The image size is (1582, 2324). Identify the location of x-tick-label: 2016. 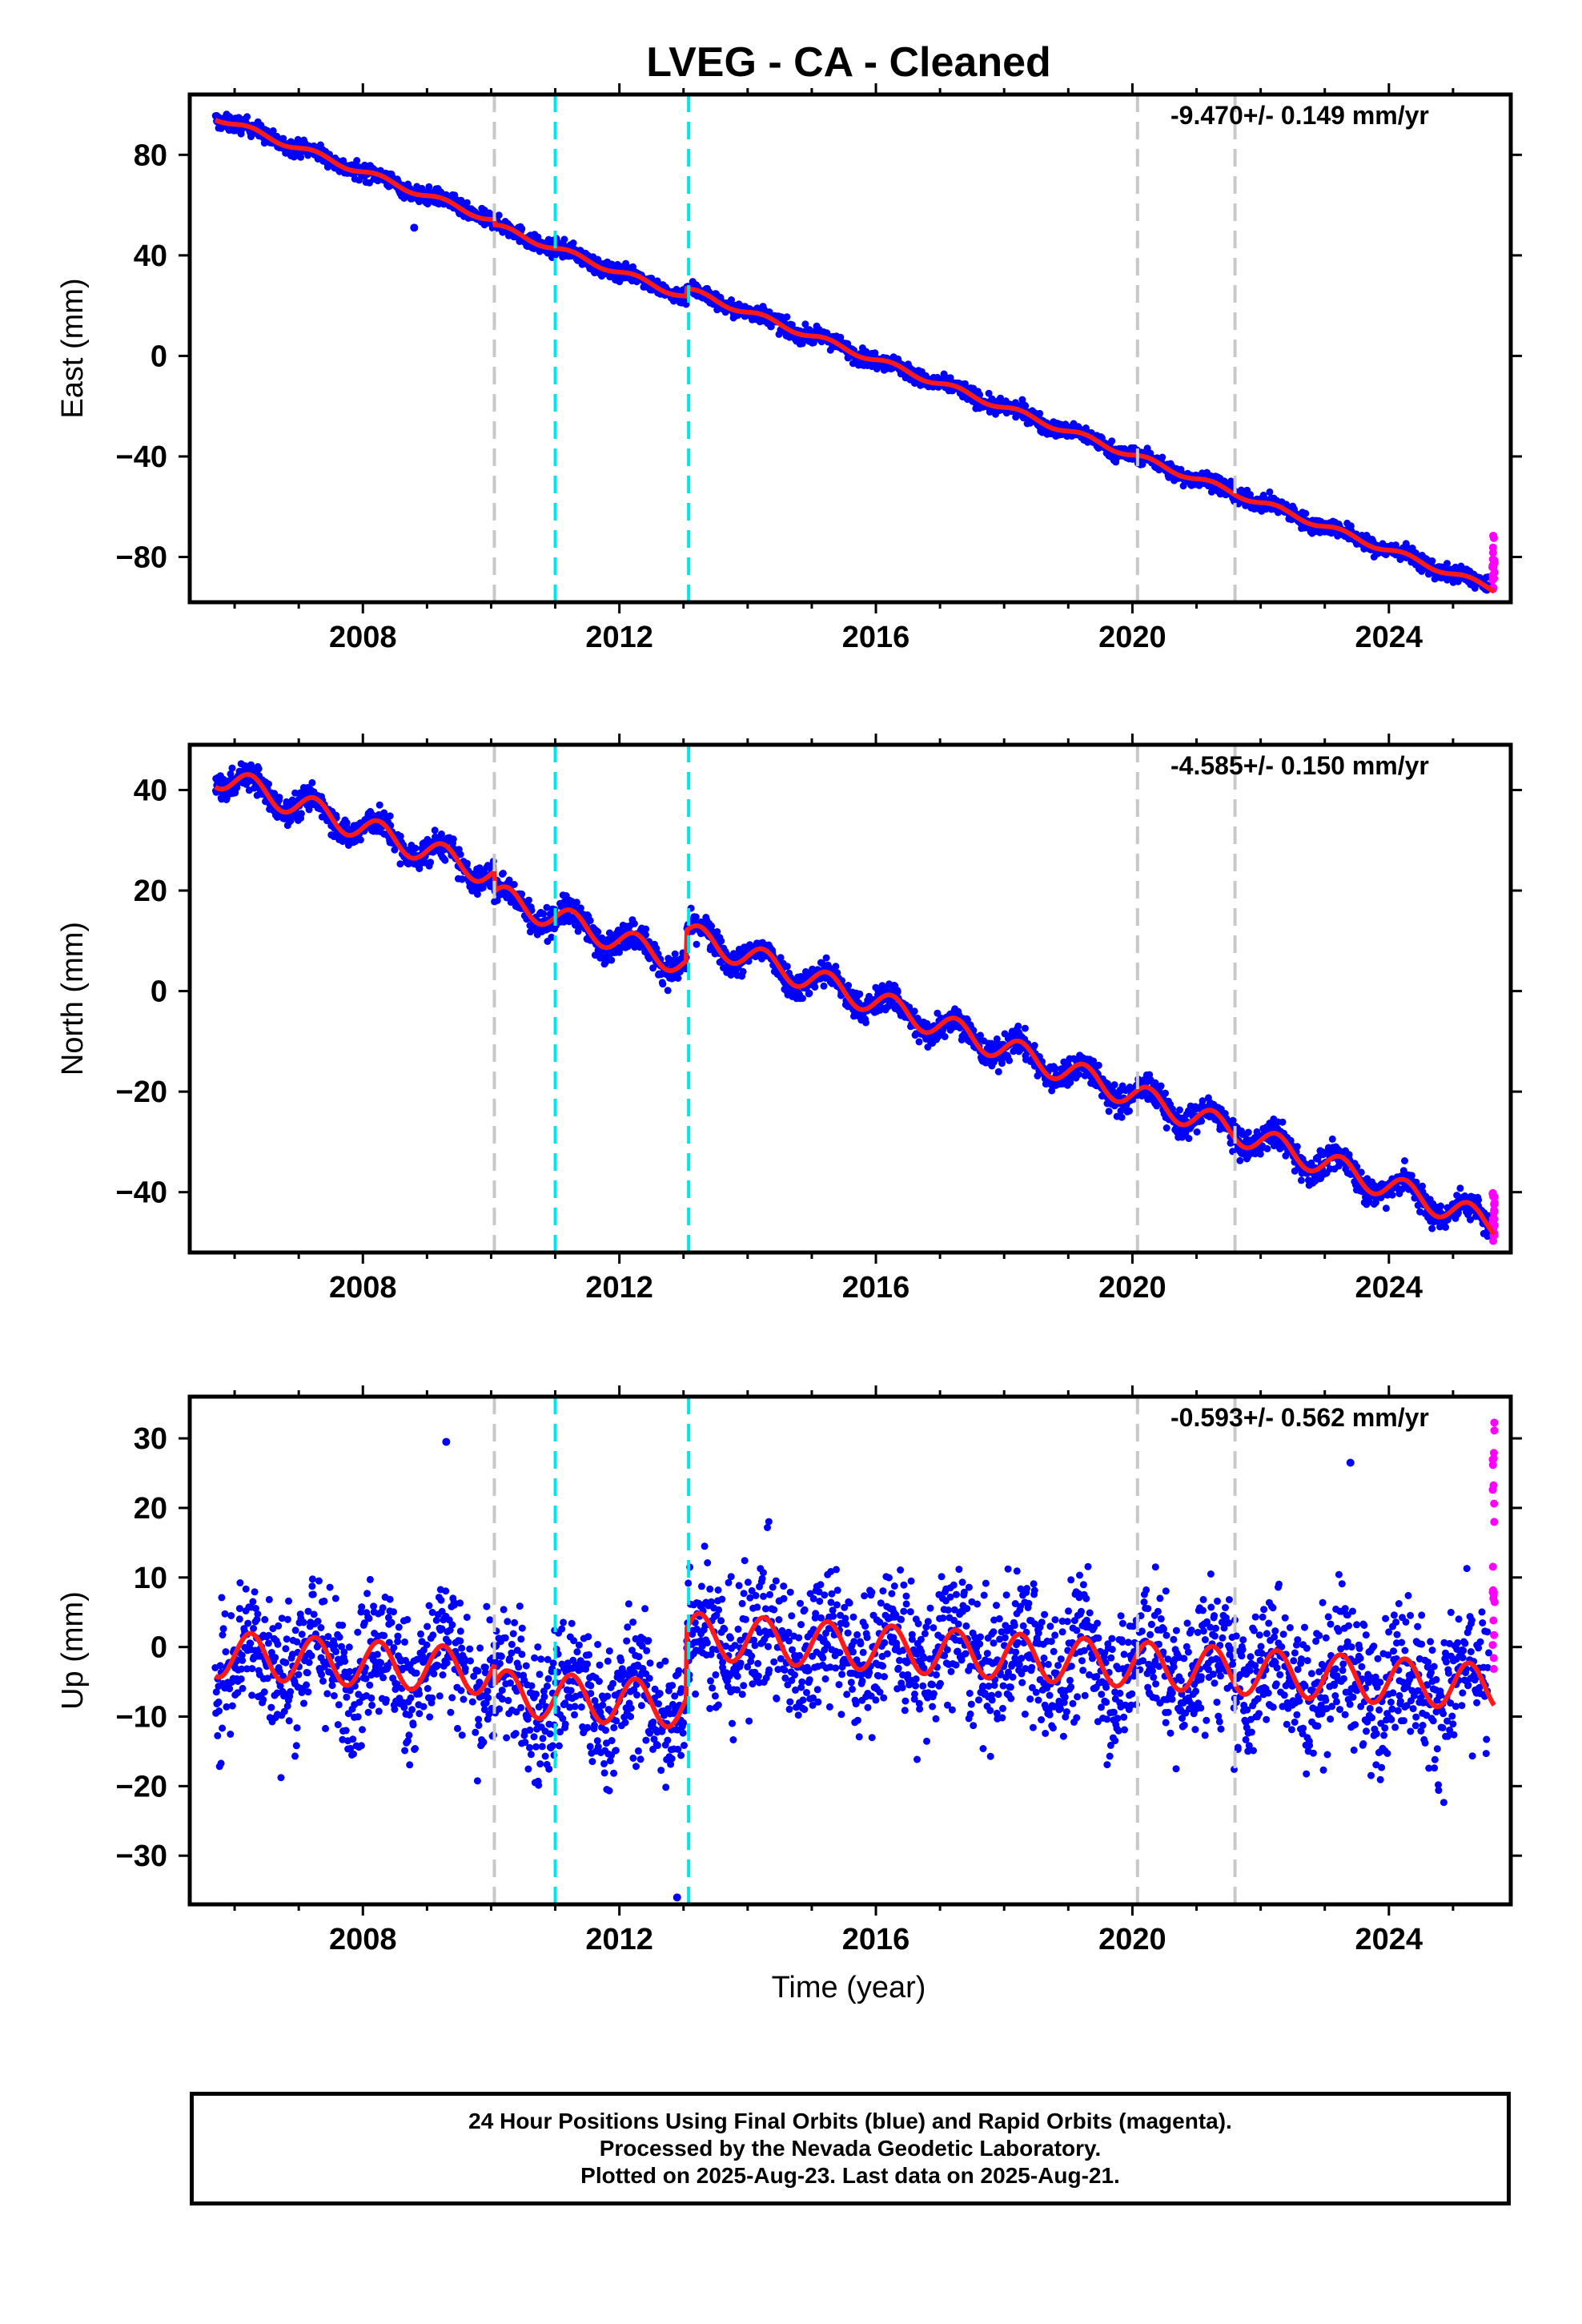
(876, 637).